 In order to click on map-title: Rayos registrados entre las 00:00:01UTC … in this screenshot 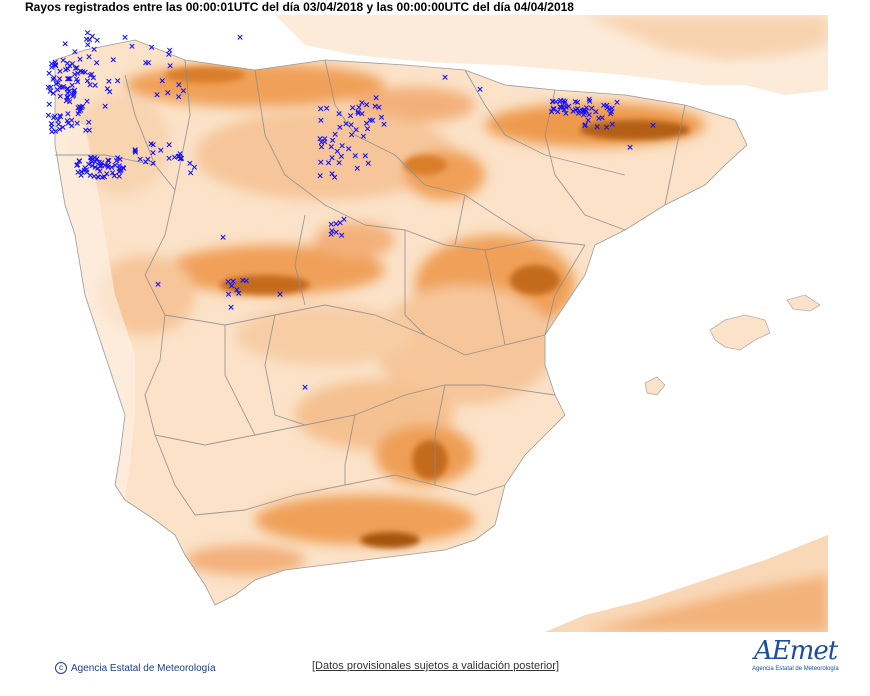, I will do `click(299, 7)`.